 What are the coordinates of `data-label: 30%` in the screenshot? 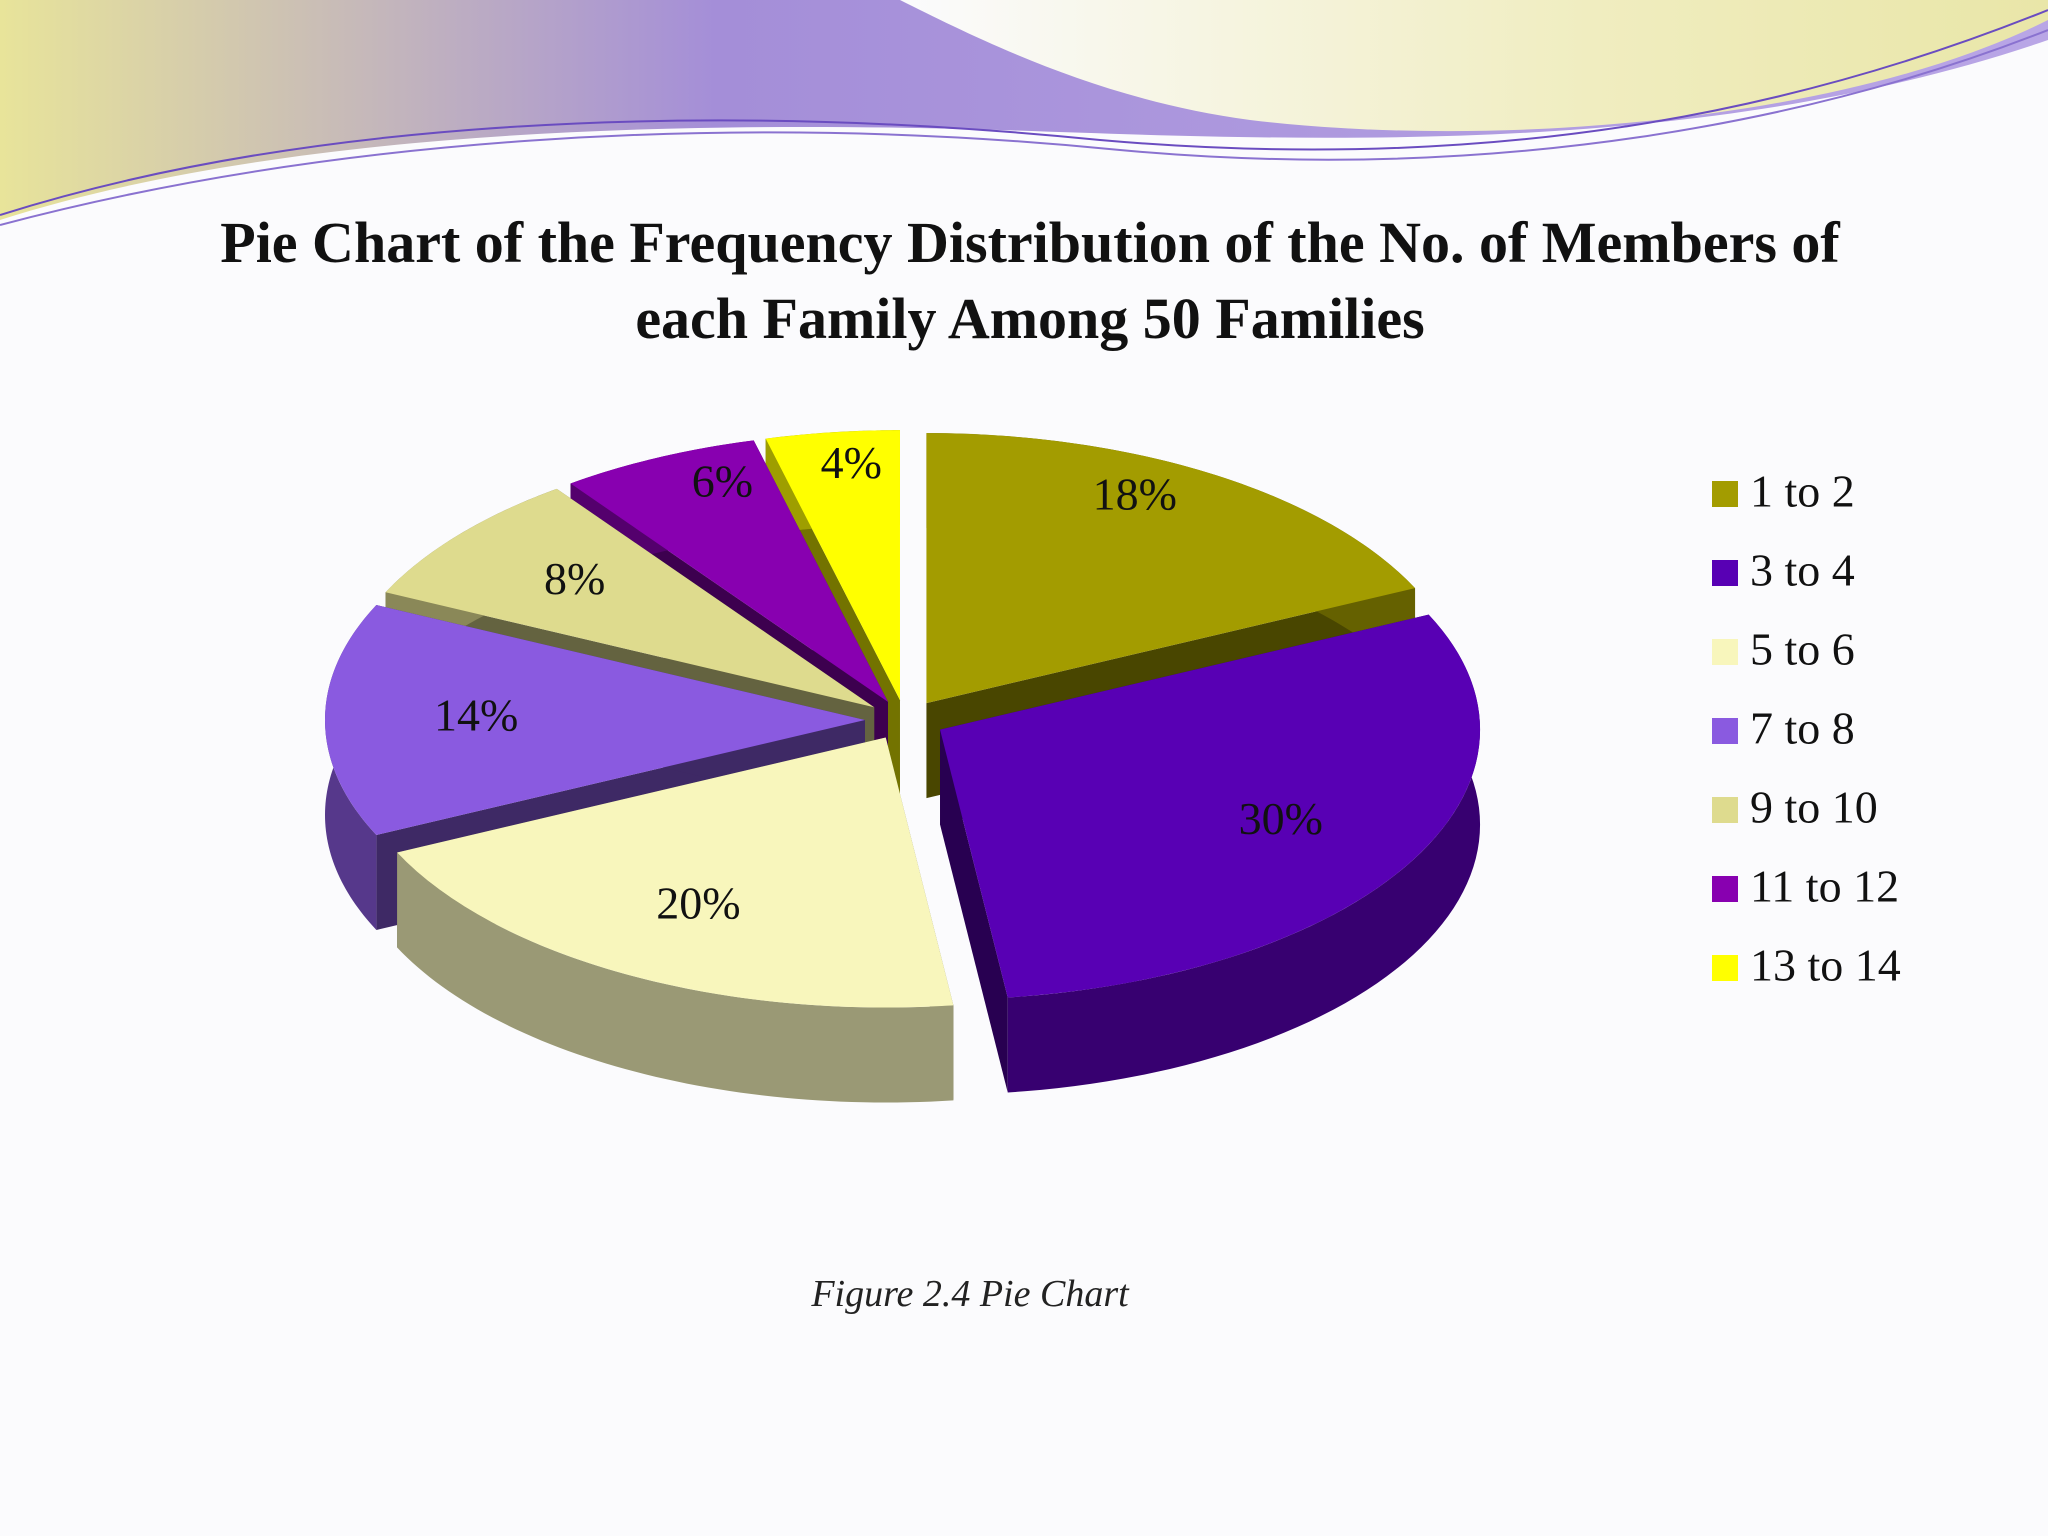 It's located at (1281, 818).